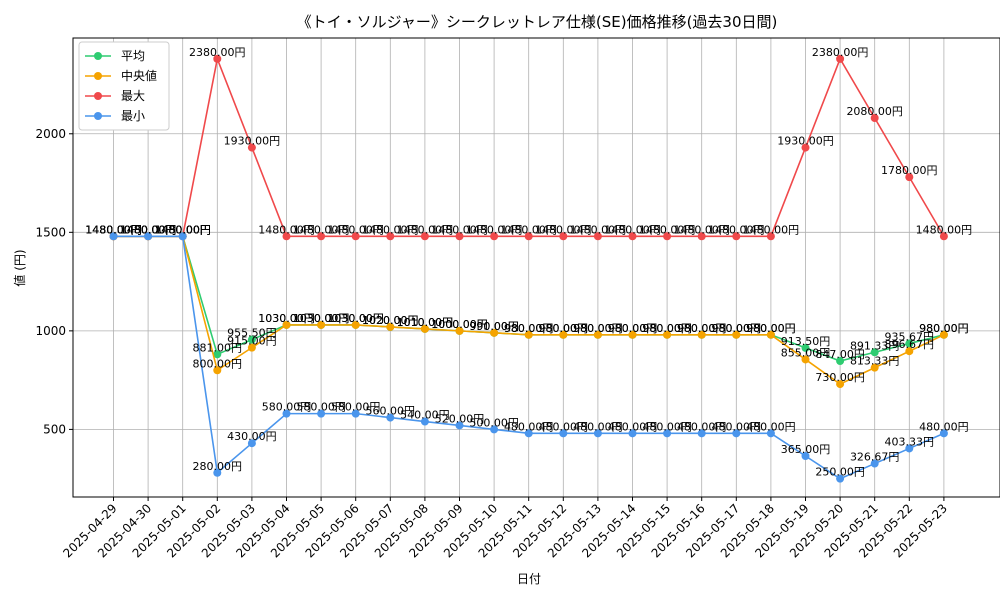 This screenshot has height=600, width=1000. Describe the element at coordinates (355, 318) in the screenshot. I see `data-label-mean: 1030.00円` at that location.